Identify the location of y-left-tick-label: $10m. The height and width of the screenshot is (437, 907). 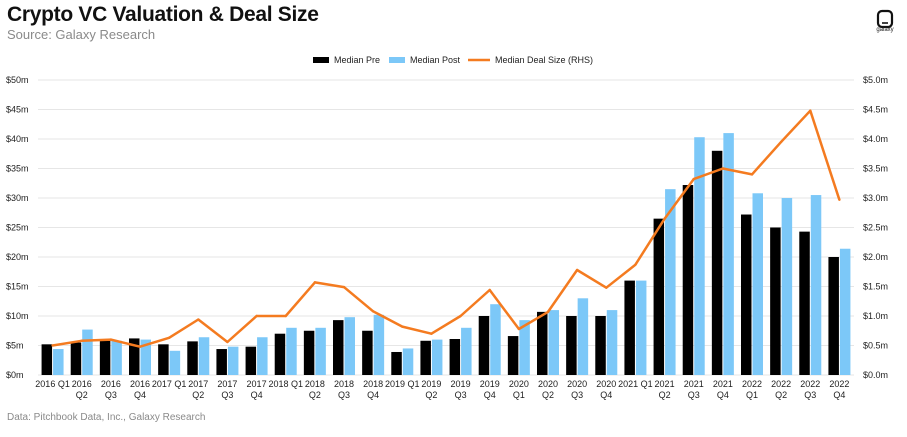
(17, 316).